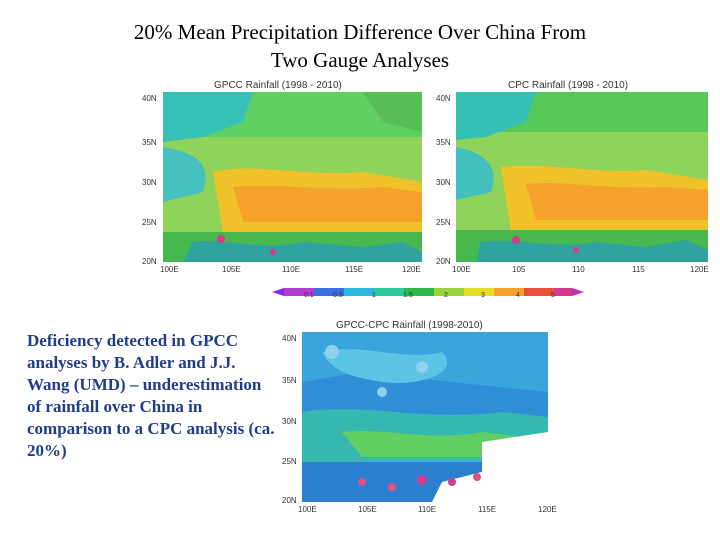 This screenshot has width=720, height=540. Describe the element at coordinates (289, 500) in the screenshot. I see `diff-lat-label: 20N` at that location.